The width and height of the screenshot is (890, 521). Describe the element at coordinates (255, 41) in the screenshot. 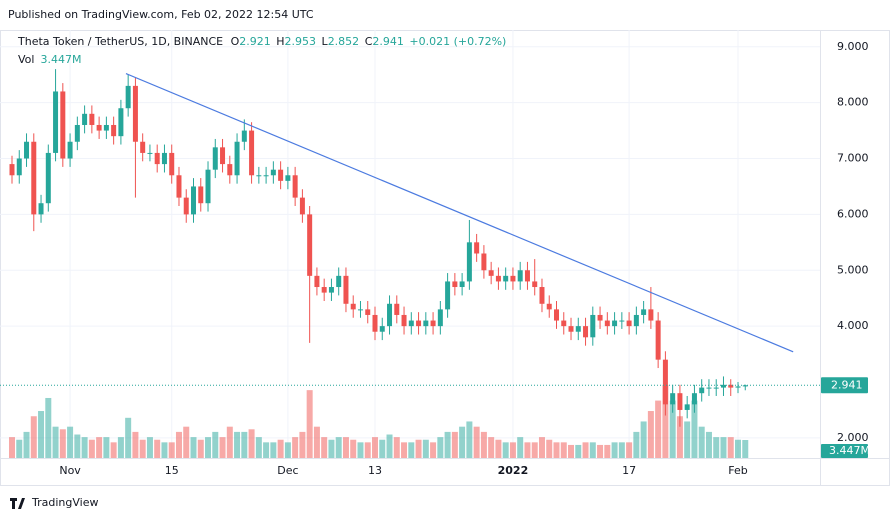

I see `ohlc-value: 2.921` at that location.